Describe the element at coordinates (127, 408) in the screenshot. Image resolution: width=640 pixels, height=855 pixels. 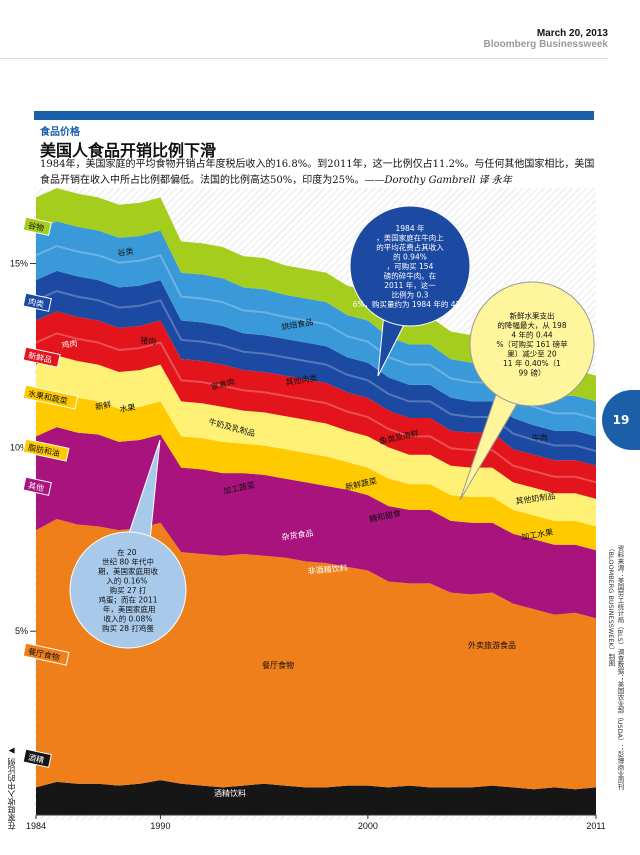
I see `band-label-4: 水果` at that location.